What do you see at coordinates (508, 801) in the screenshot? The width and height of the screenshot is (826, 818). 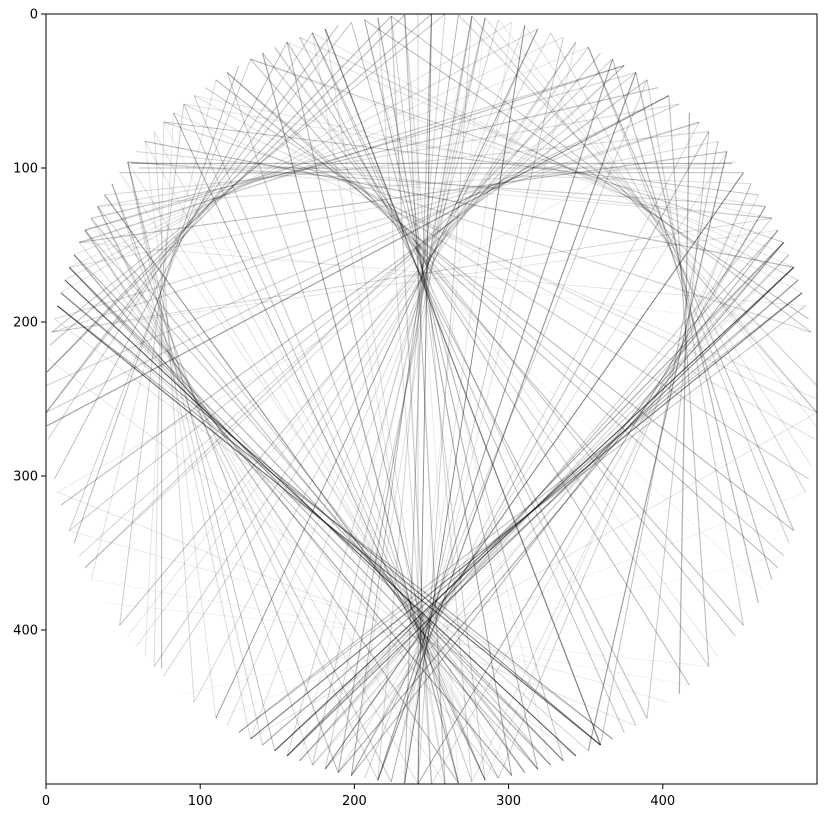 I see `x-tick-label: 300` at bounding box center [508, 801].